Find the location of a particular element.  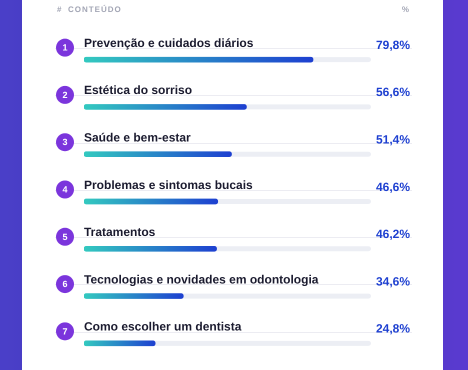

text: 3 is located at coordinates (65, 142).